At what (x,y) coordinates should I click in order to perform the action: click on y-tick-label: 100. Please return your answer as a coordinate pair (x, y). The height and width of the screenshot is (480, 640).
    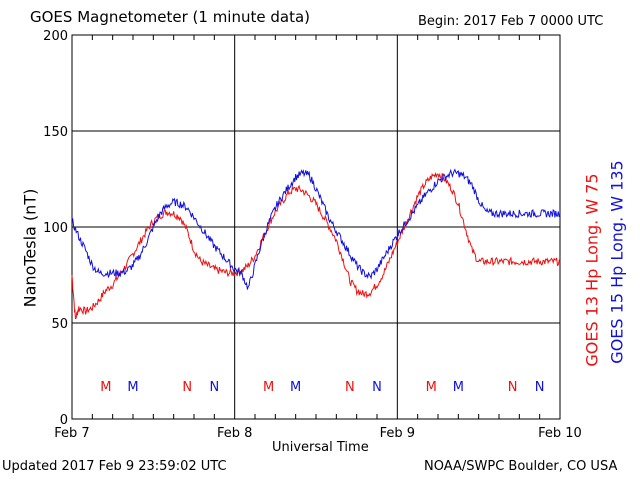
    Looking at the image, I should click on (55, 228).